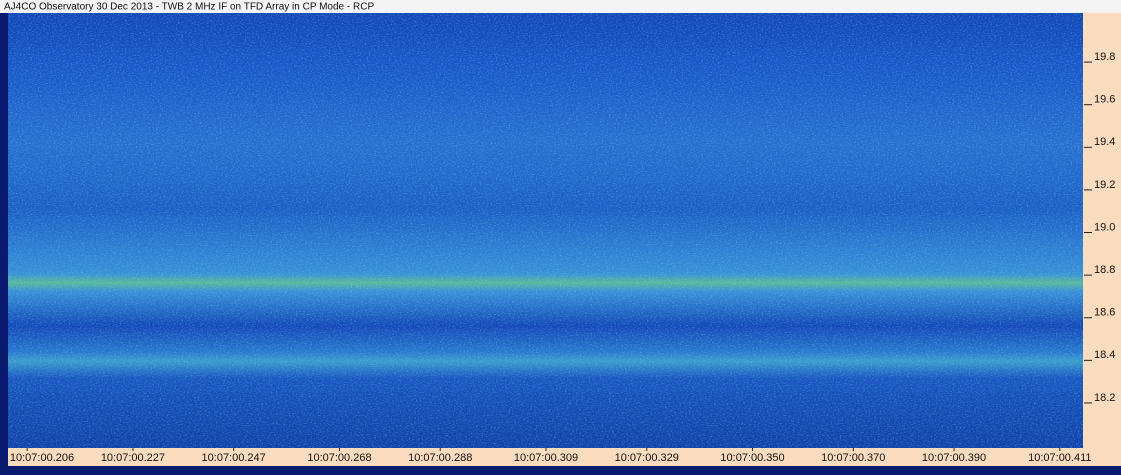 This screenshot has height=475, width=1121. What do you see at coordinates (1104, 270) in the screenshot?
I see `y-tick-label: 18.8` at bounding box center [1104, 270].